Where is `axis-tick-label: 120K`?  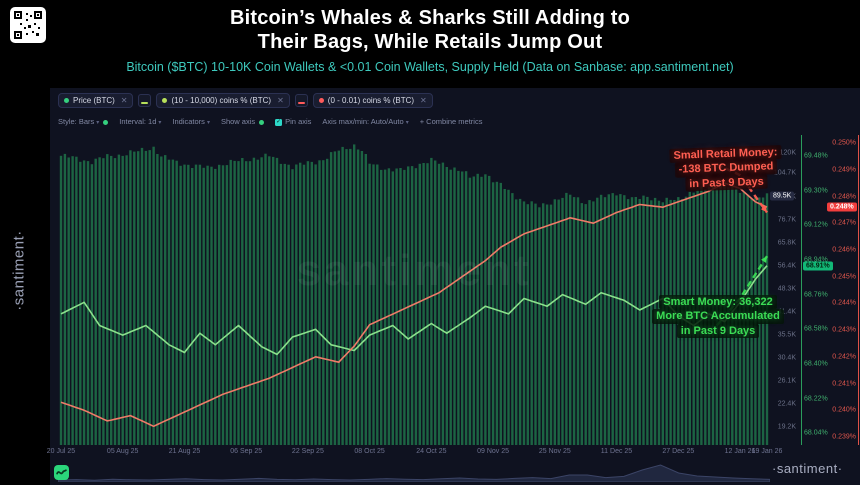 axis-tick-label: 120K is located at coordinates (787, 153).